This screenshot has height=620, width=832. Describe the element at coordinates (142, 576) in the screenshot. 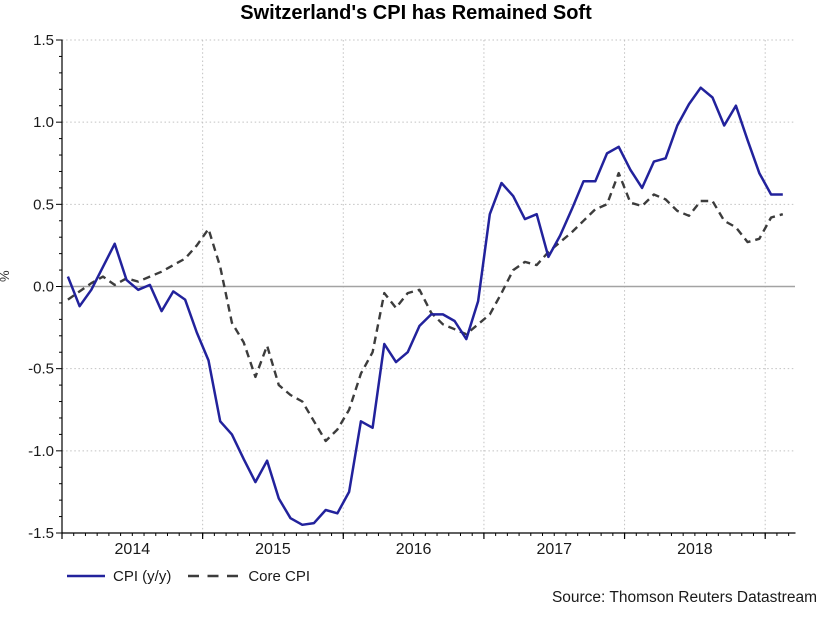

I see `legend-label-cpi: CPI (y/y)` at that location.